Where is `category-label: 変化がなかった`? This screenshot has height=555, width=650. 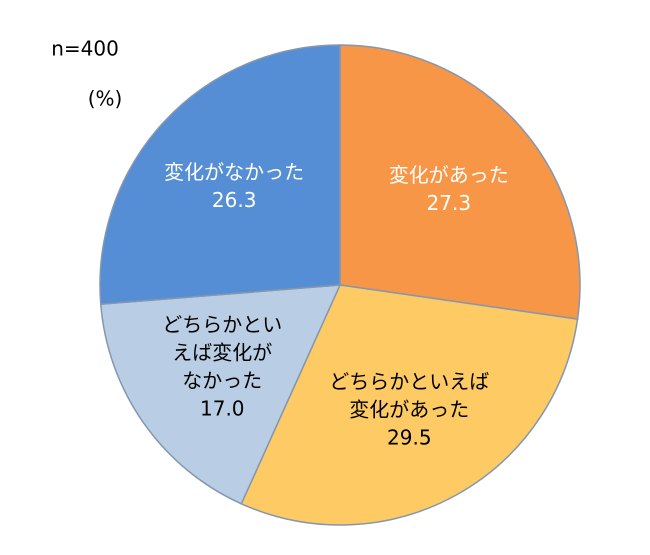
category-label: 変化がなかった is located at coordinates (234, 172).